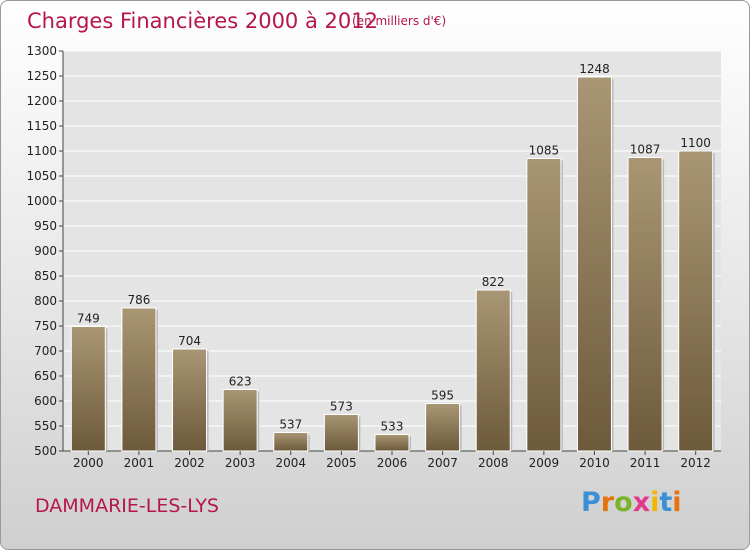  Describe the element at coordinates (190, 400) in the screenshot. I see `bar-2002` at that location.